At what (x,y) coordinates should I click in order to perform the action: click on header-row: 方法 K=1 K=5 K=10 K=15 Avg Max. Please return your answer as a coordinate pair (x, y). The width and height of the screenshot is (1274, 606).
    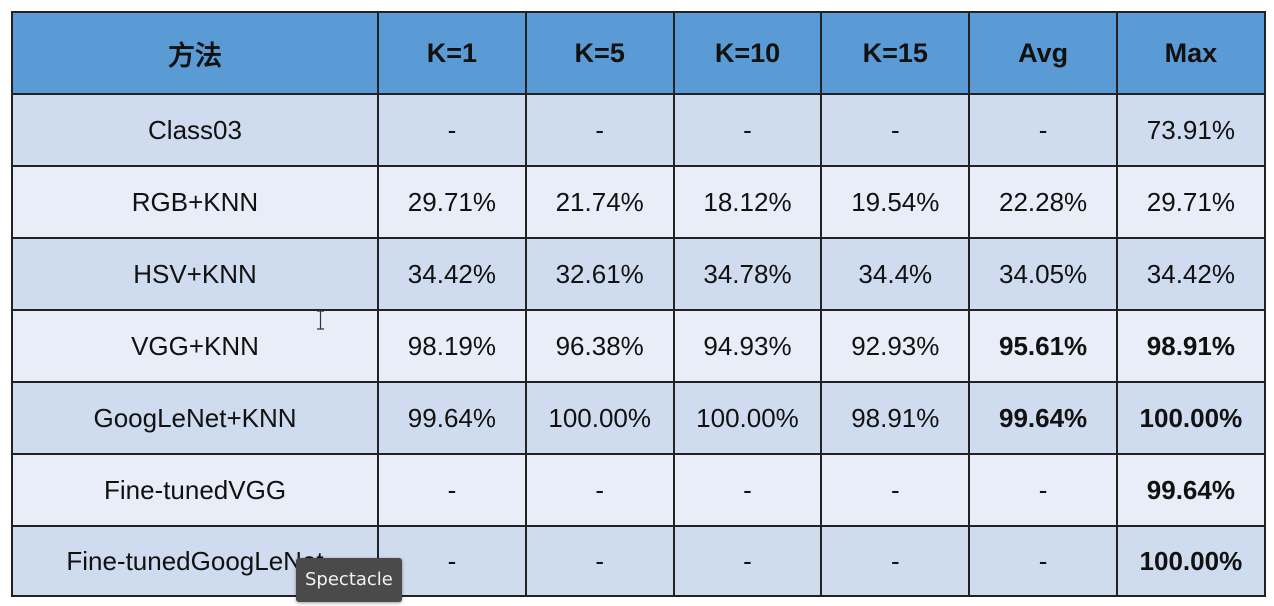
    Looking at the image, I should click on (638, 53).